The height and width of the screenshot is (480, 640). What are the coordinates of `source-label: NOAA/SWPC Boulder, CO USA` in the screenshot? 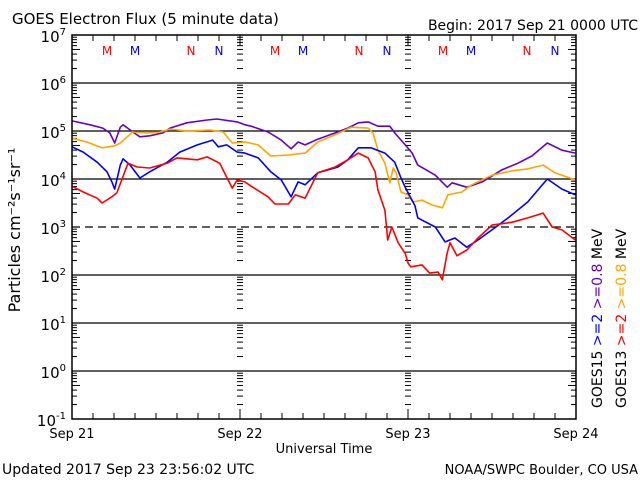 It's located at (541, 470).